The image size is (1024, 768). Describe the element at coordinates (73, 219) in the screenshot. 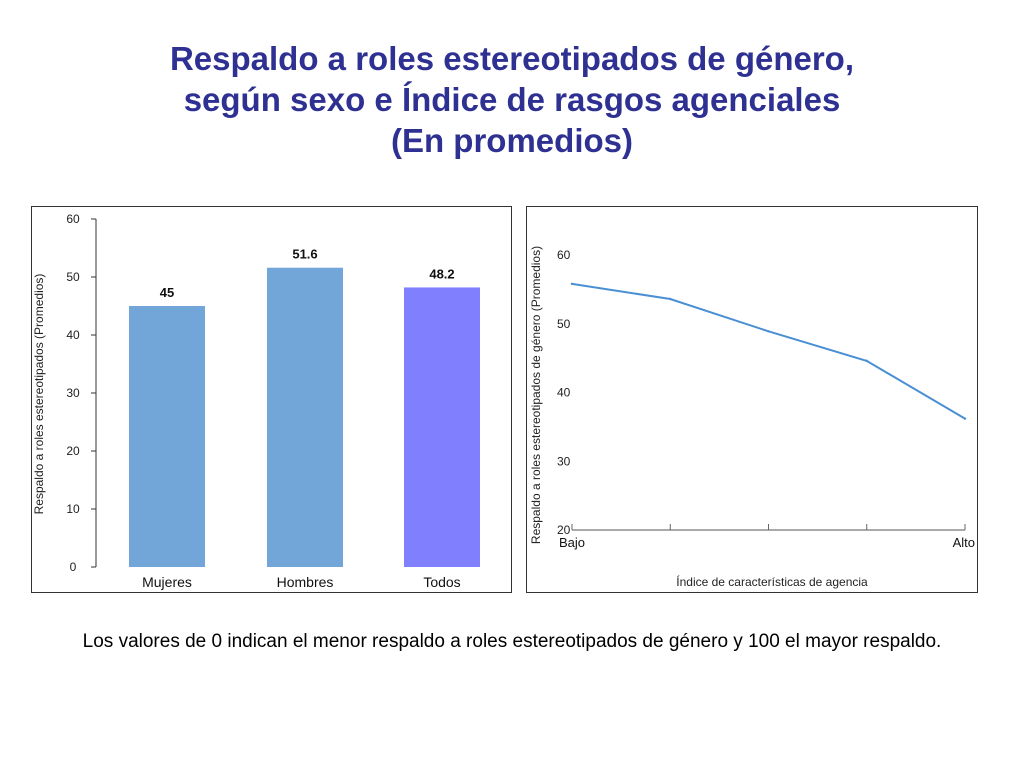

I see `bar-ytick-label: 60` at that location.